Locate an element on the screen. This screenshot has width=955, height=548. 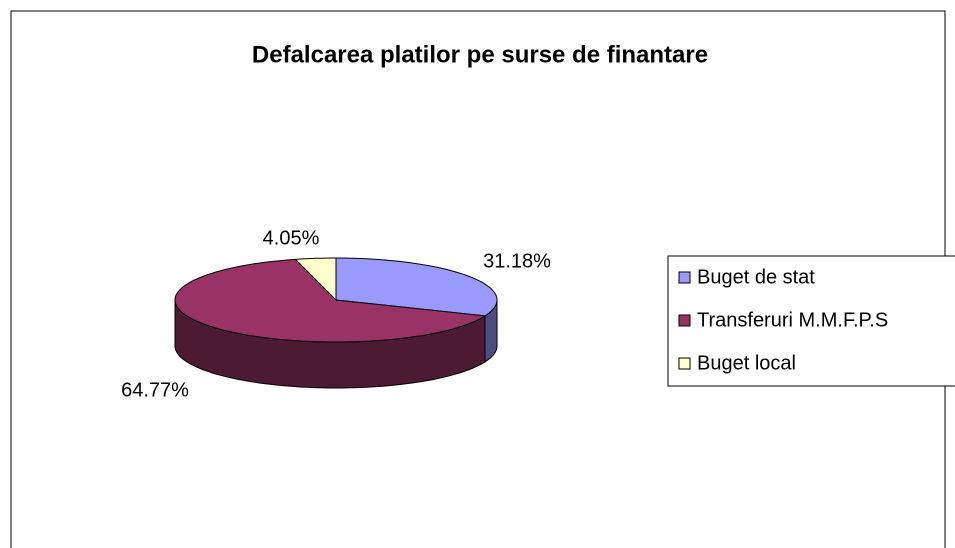
data-label: 64.77% is located at coordinates (155, 390).